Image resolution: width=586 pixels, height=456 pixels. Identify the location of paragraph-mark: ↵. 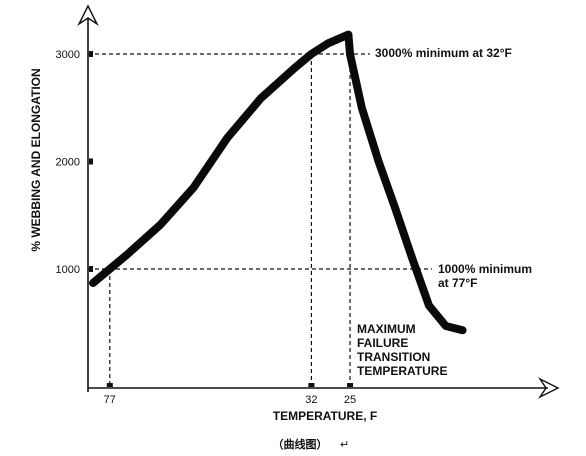
(344, 445).